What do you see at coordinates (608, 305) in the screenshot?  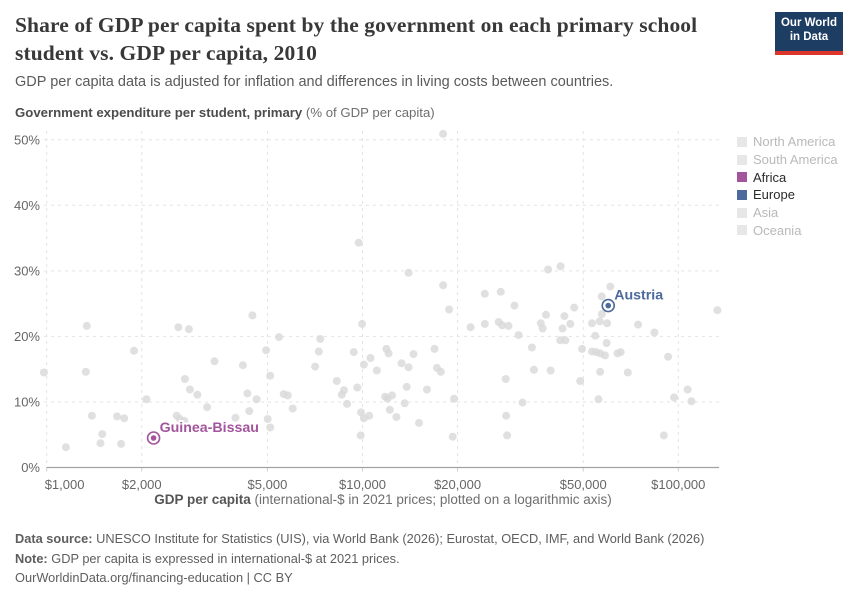 I see `data-point-austria` at bounding box center [608, 305].